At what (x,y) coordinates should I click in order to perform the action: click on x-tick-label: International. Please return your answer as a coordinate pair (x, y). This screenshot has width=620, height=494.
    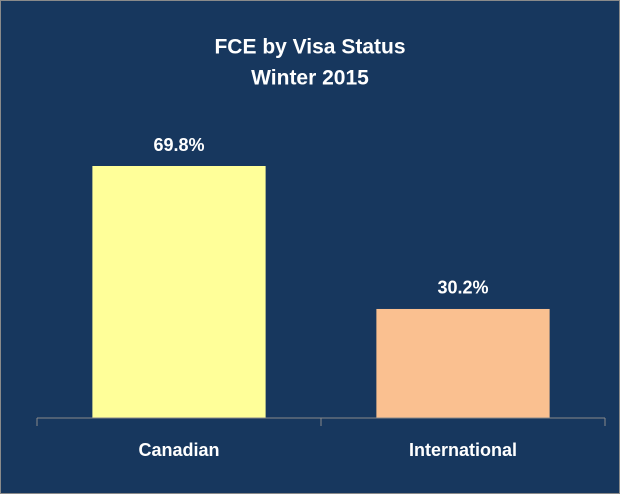
    Looking at the image, I should click on (463, 450).